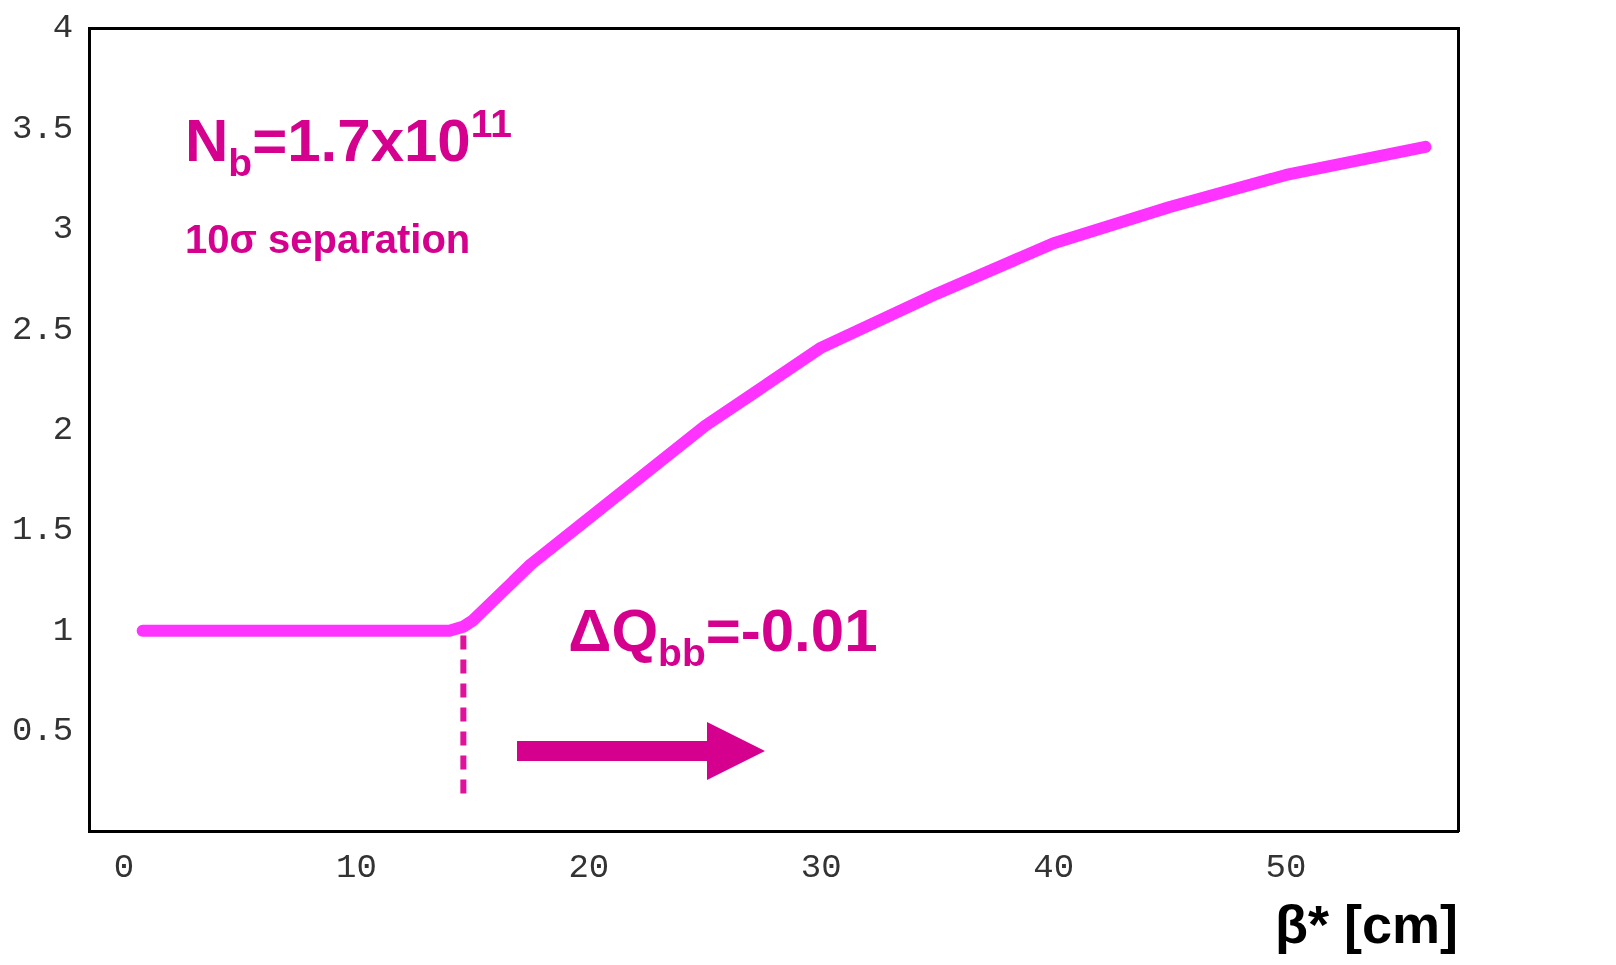 This screenshot has height=965, width=1616. What do you see at coordinates (63, 630) in the screenshot?
I see `y-tick-label: 1` at bounding box center [63, 630].